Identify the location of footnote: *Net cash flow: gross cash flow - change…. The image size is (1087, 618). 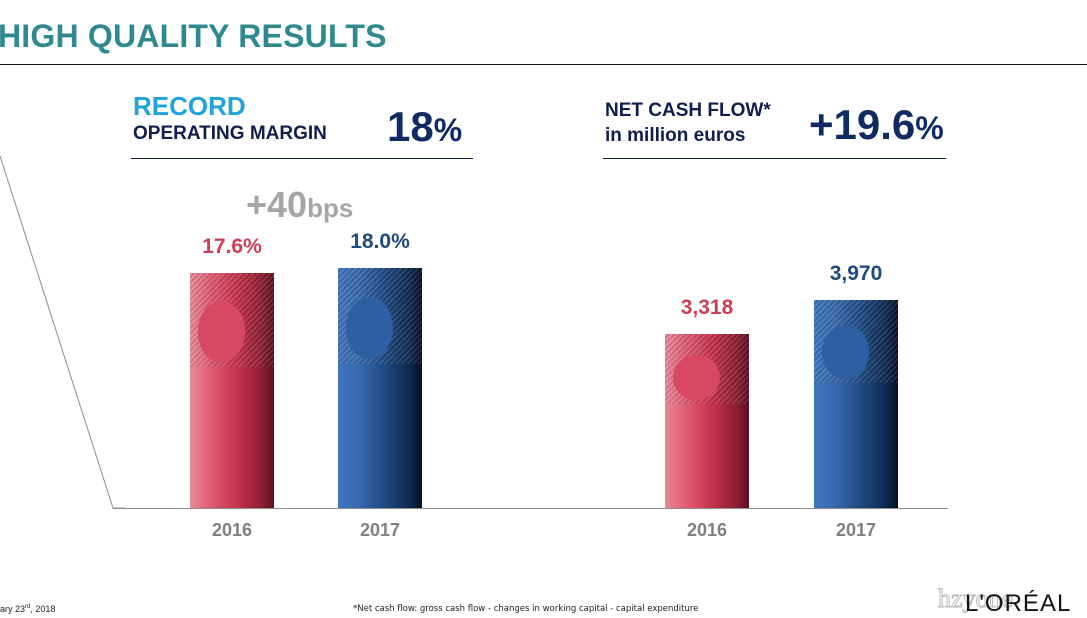
(526, 609).